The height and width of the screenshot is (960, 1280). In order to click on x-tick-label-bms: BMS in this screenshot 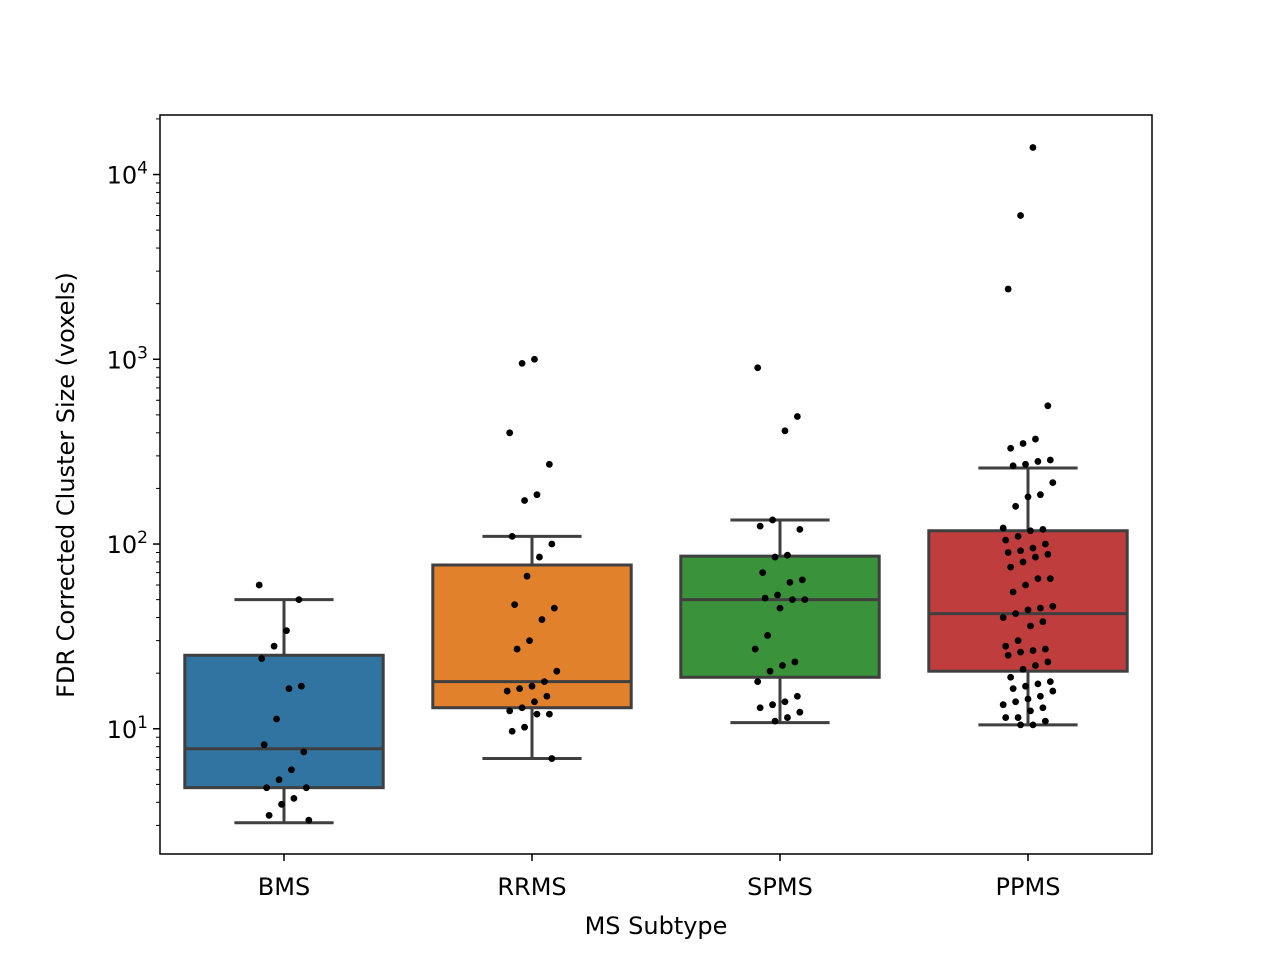, I will do `click(284, 887)`.